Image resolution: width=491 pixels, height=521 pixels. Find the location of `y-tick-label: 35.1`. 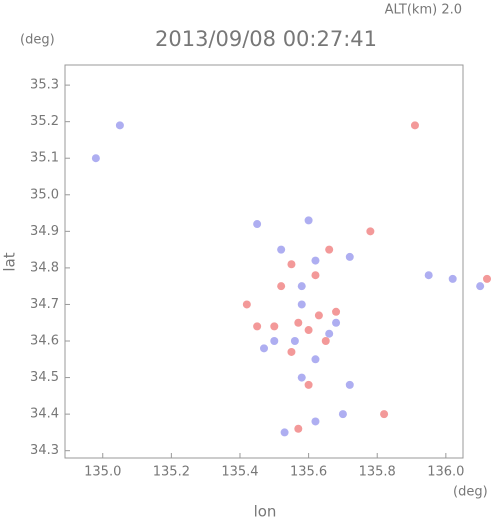

y-tick-label: 35.1 is located at coordinates (44, 158).